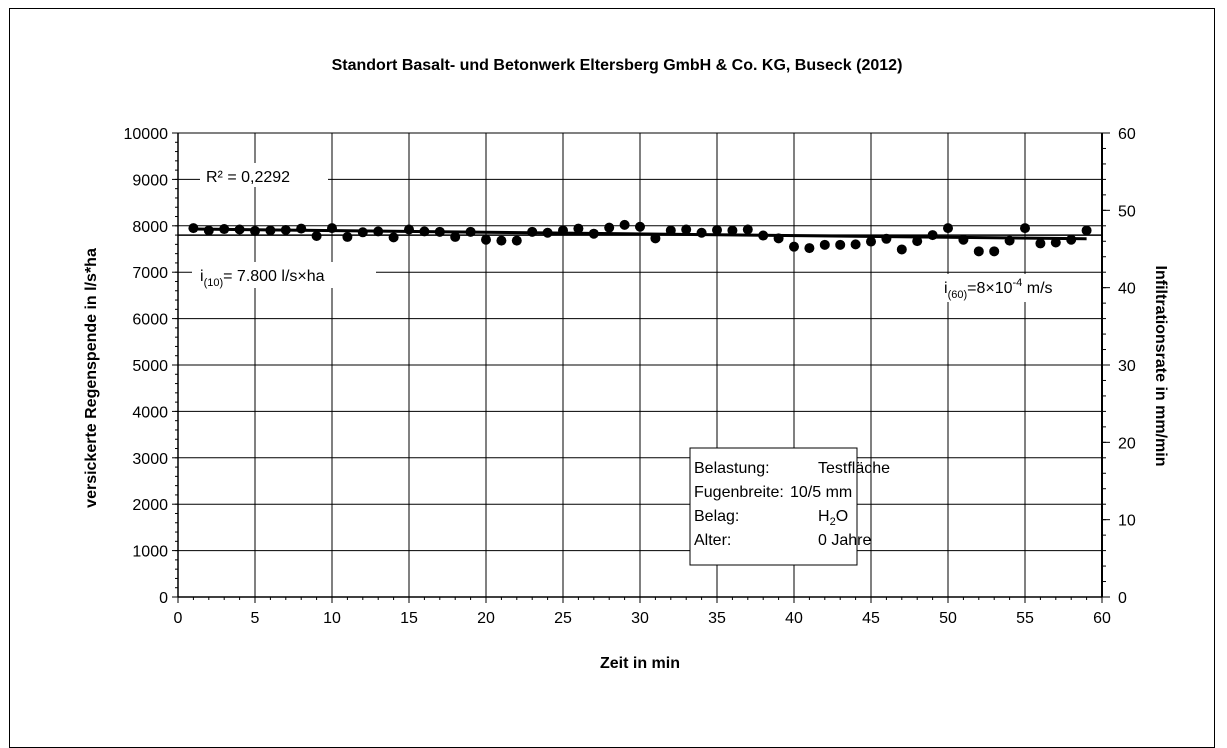 This screenshot has width=1227, height=748. I want to click on x-tick-label: 15, so click(409, 618).